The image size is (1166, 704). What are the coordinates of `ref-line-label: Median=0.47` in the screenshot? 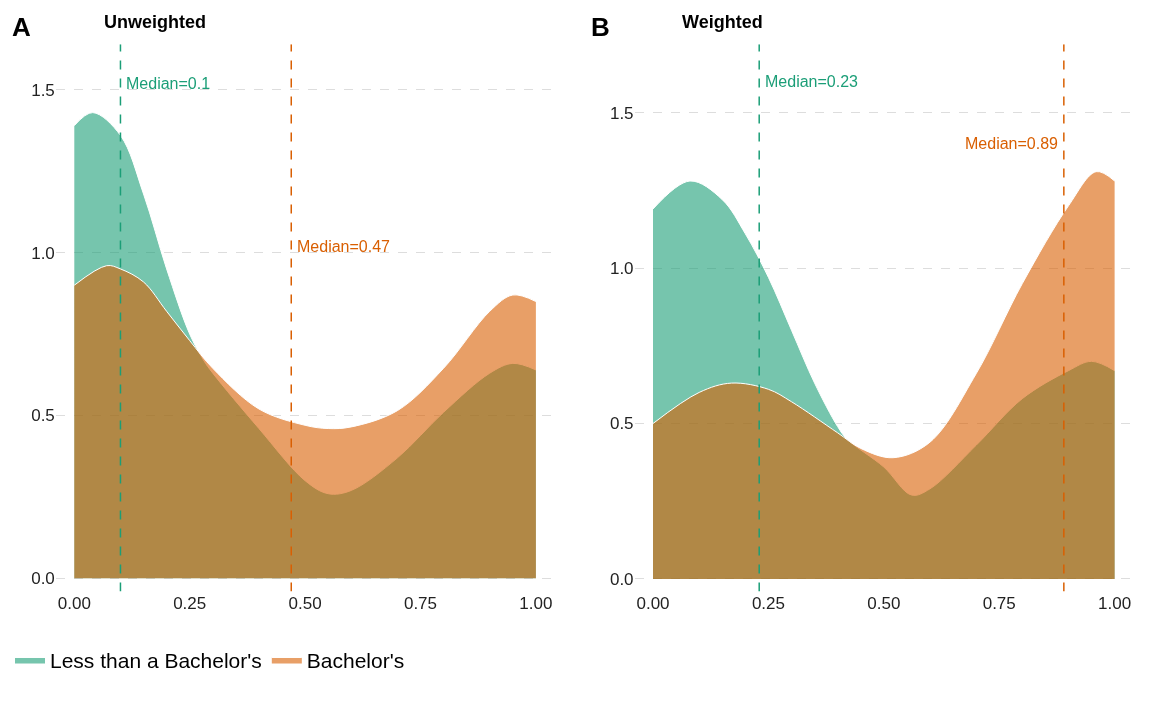 It's located at (344, 246).